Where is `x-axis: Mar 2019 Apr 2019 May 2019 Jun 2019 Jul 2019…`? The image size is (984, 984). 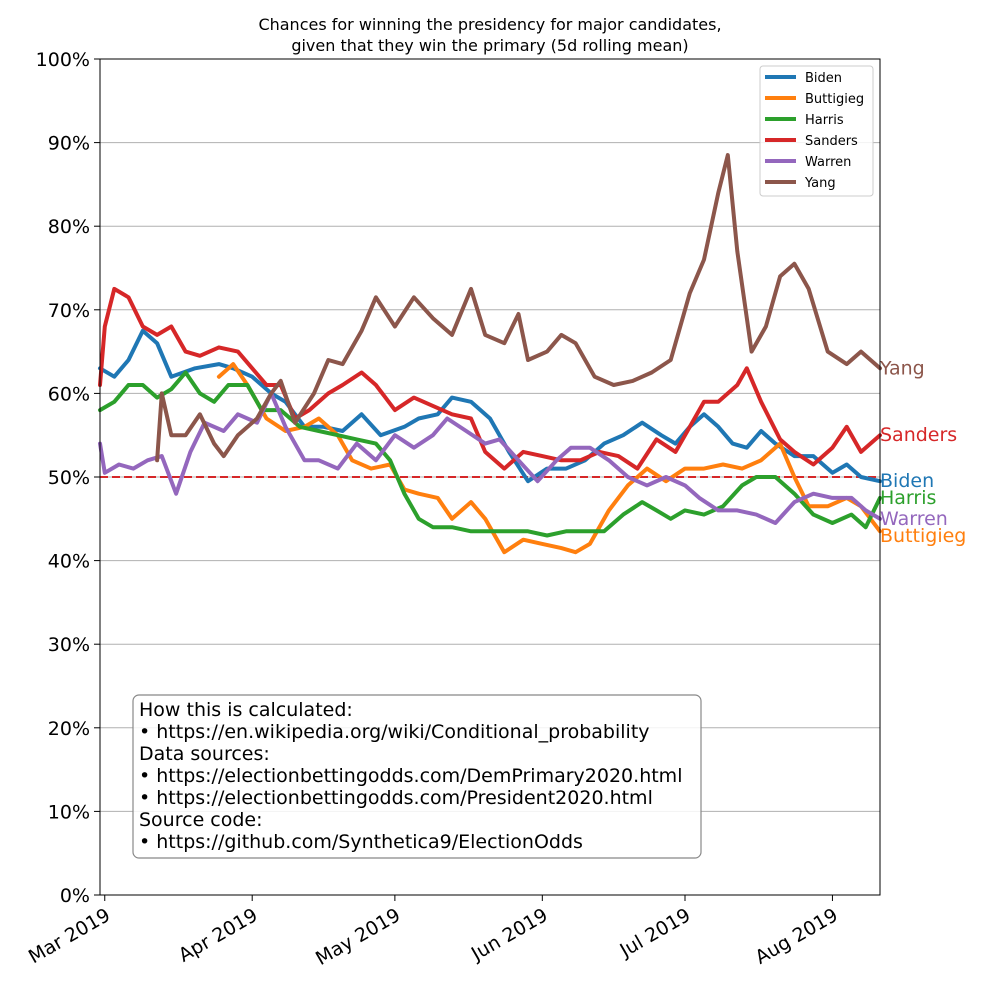
x-axis: Mar 2019 Apr 2019 May 2019 Jun 2019 Jul 2019… is located at coordinates (433, 932).